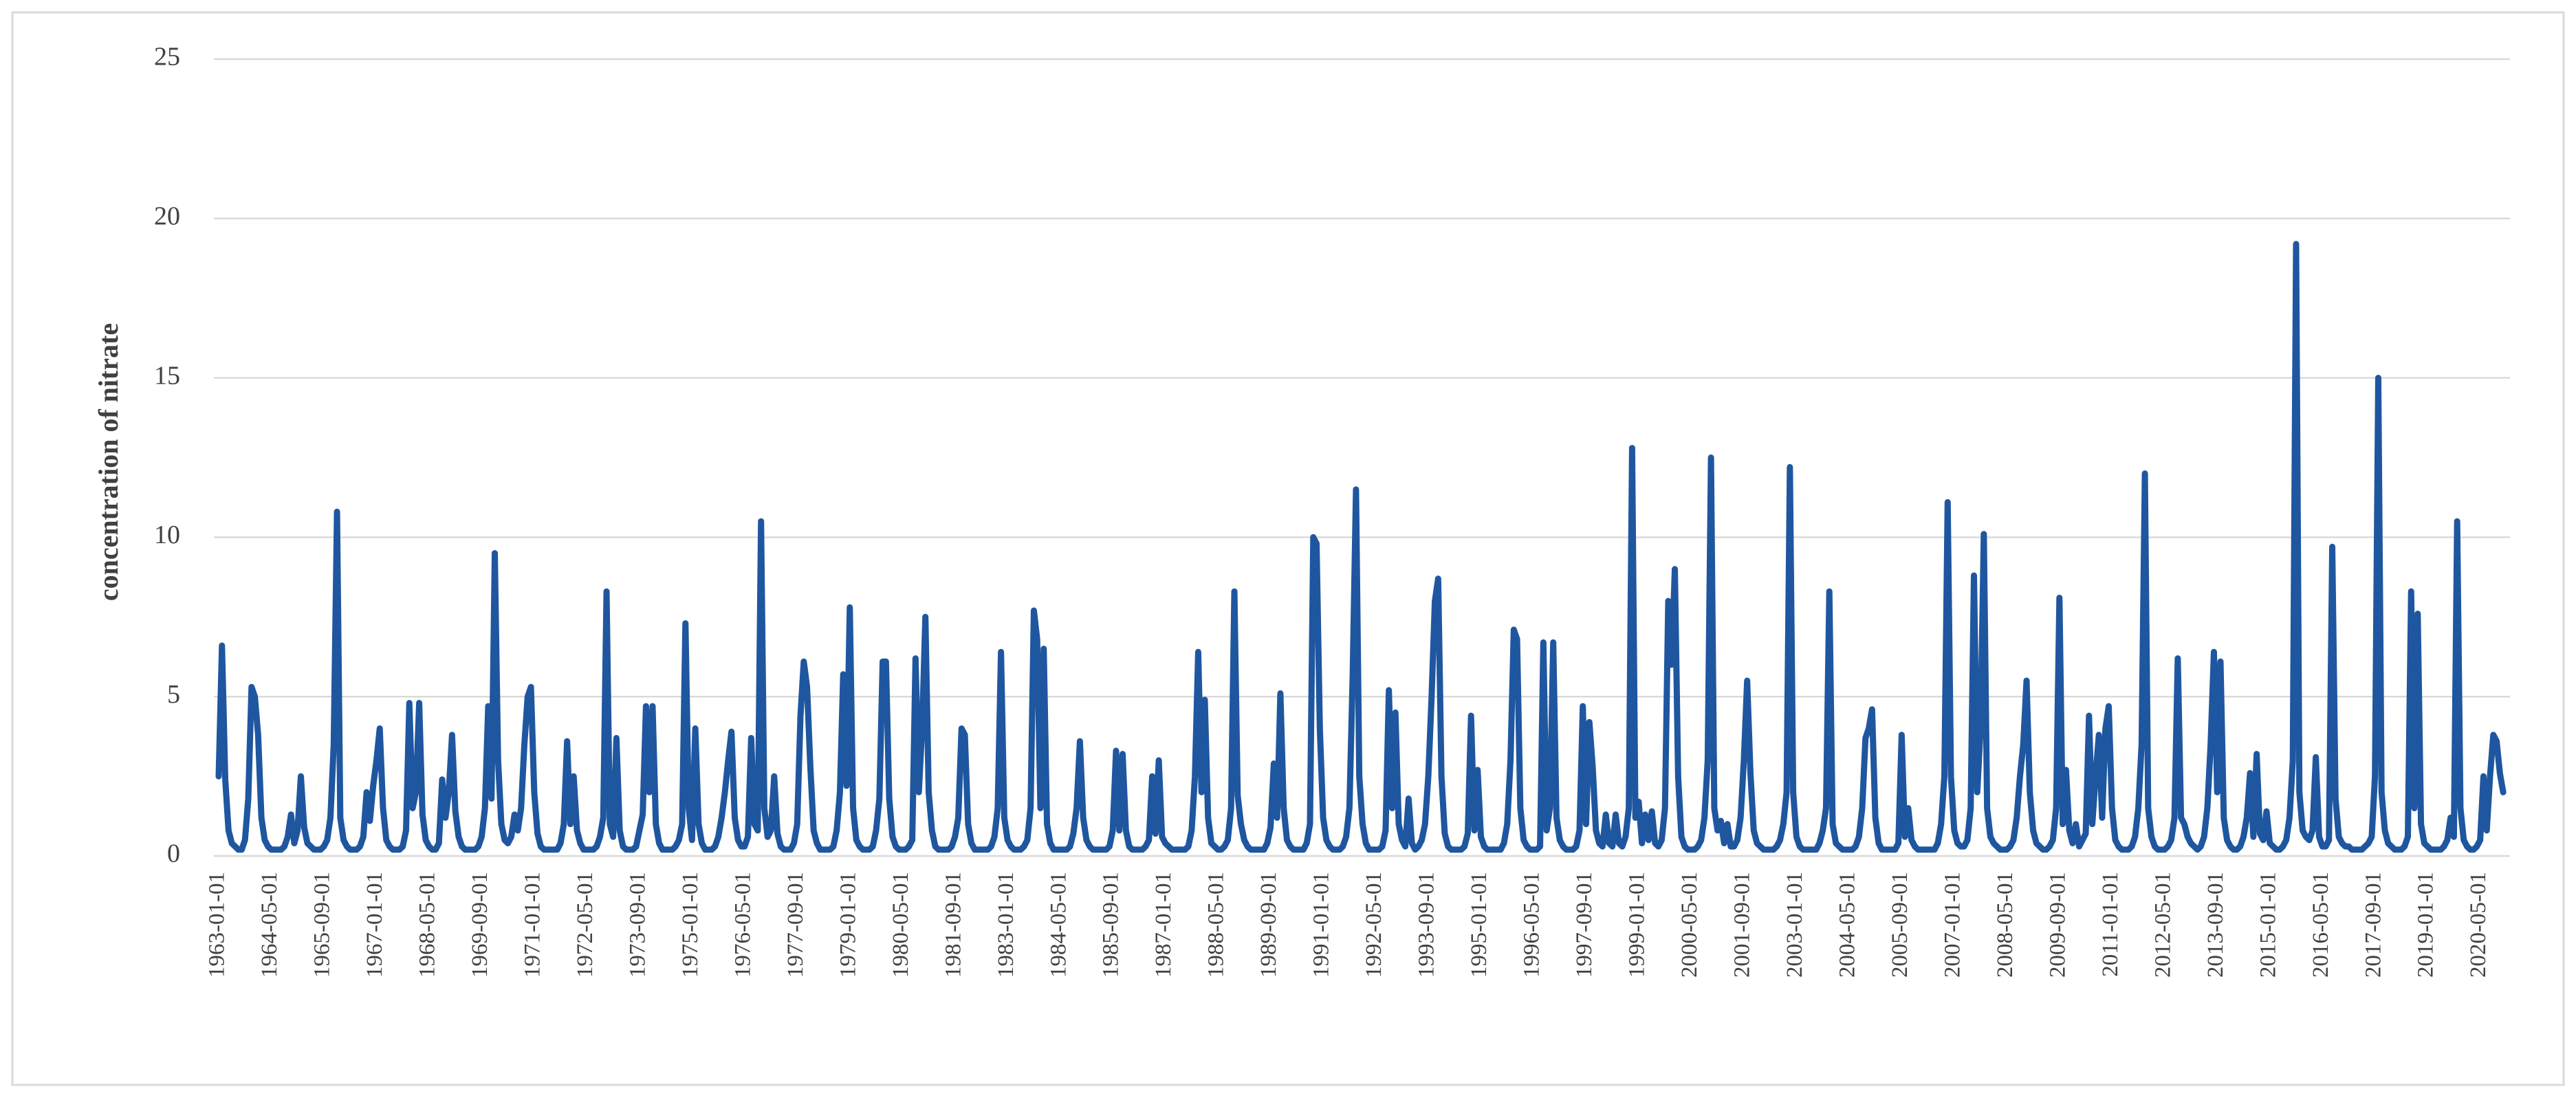  I want to click on x-tick-label: 1964-05-01, so click(269, 925).